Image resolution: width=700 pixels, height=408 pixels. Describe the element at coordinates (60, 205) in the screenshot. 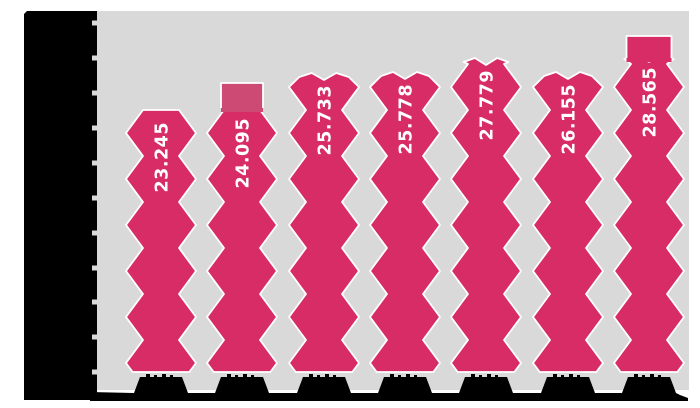

I see `redaction-left-block` at that location.